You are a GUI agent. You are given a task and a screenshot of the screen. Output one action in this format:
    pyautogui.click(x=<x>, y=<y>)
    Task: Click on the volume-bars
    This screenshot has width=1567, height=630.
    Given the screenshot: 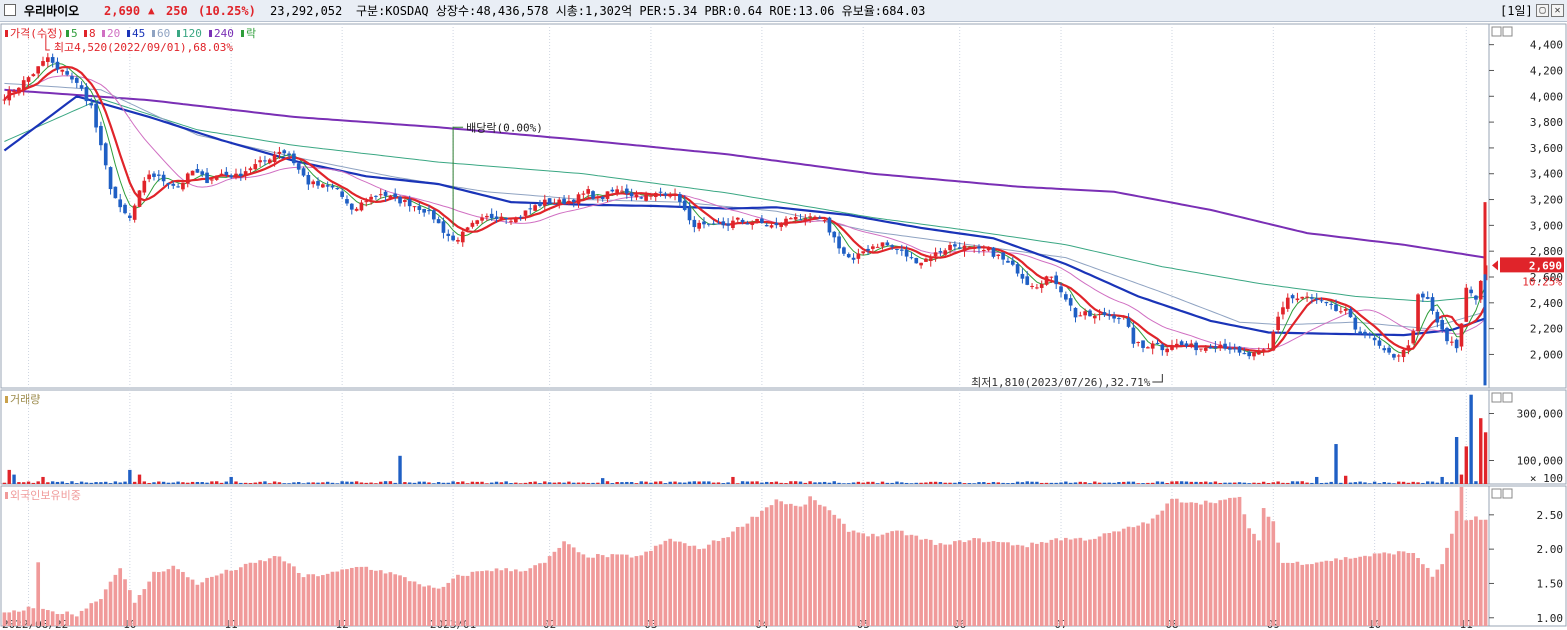 What is the action you would take?
    pyautogui.click(x=745, y=439)
    